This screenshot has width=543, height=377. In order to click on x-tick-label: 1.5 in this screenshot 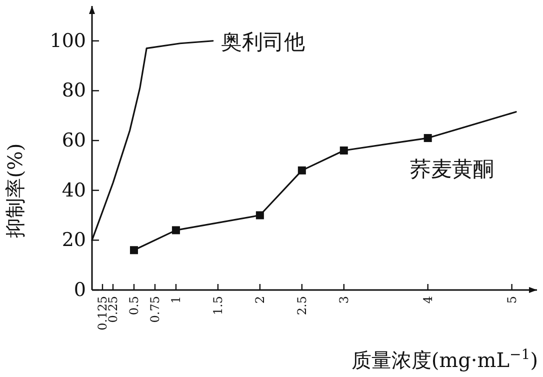, I will do `click(217, 306)`.